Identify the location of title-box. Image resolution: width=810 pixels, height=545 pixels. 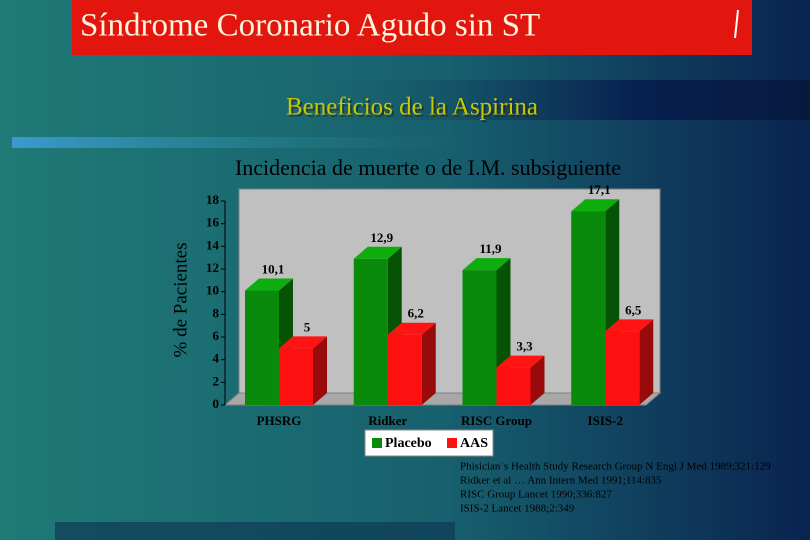
(412, 27).